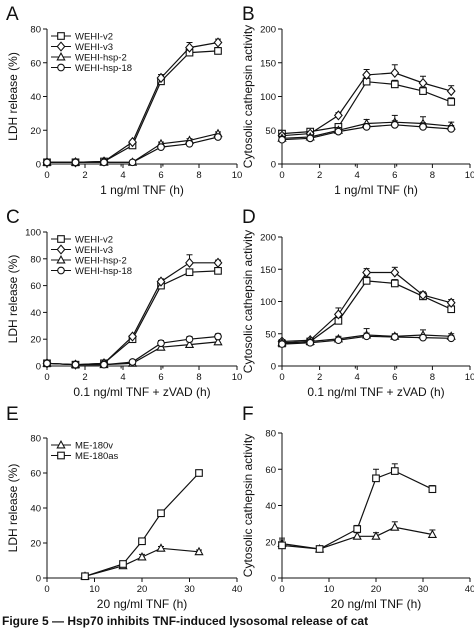  Describe the element at coordinates (273, 367) in the screenshot. I see `y-tick-label: 0` at that location.